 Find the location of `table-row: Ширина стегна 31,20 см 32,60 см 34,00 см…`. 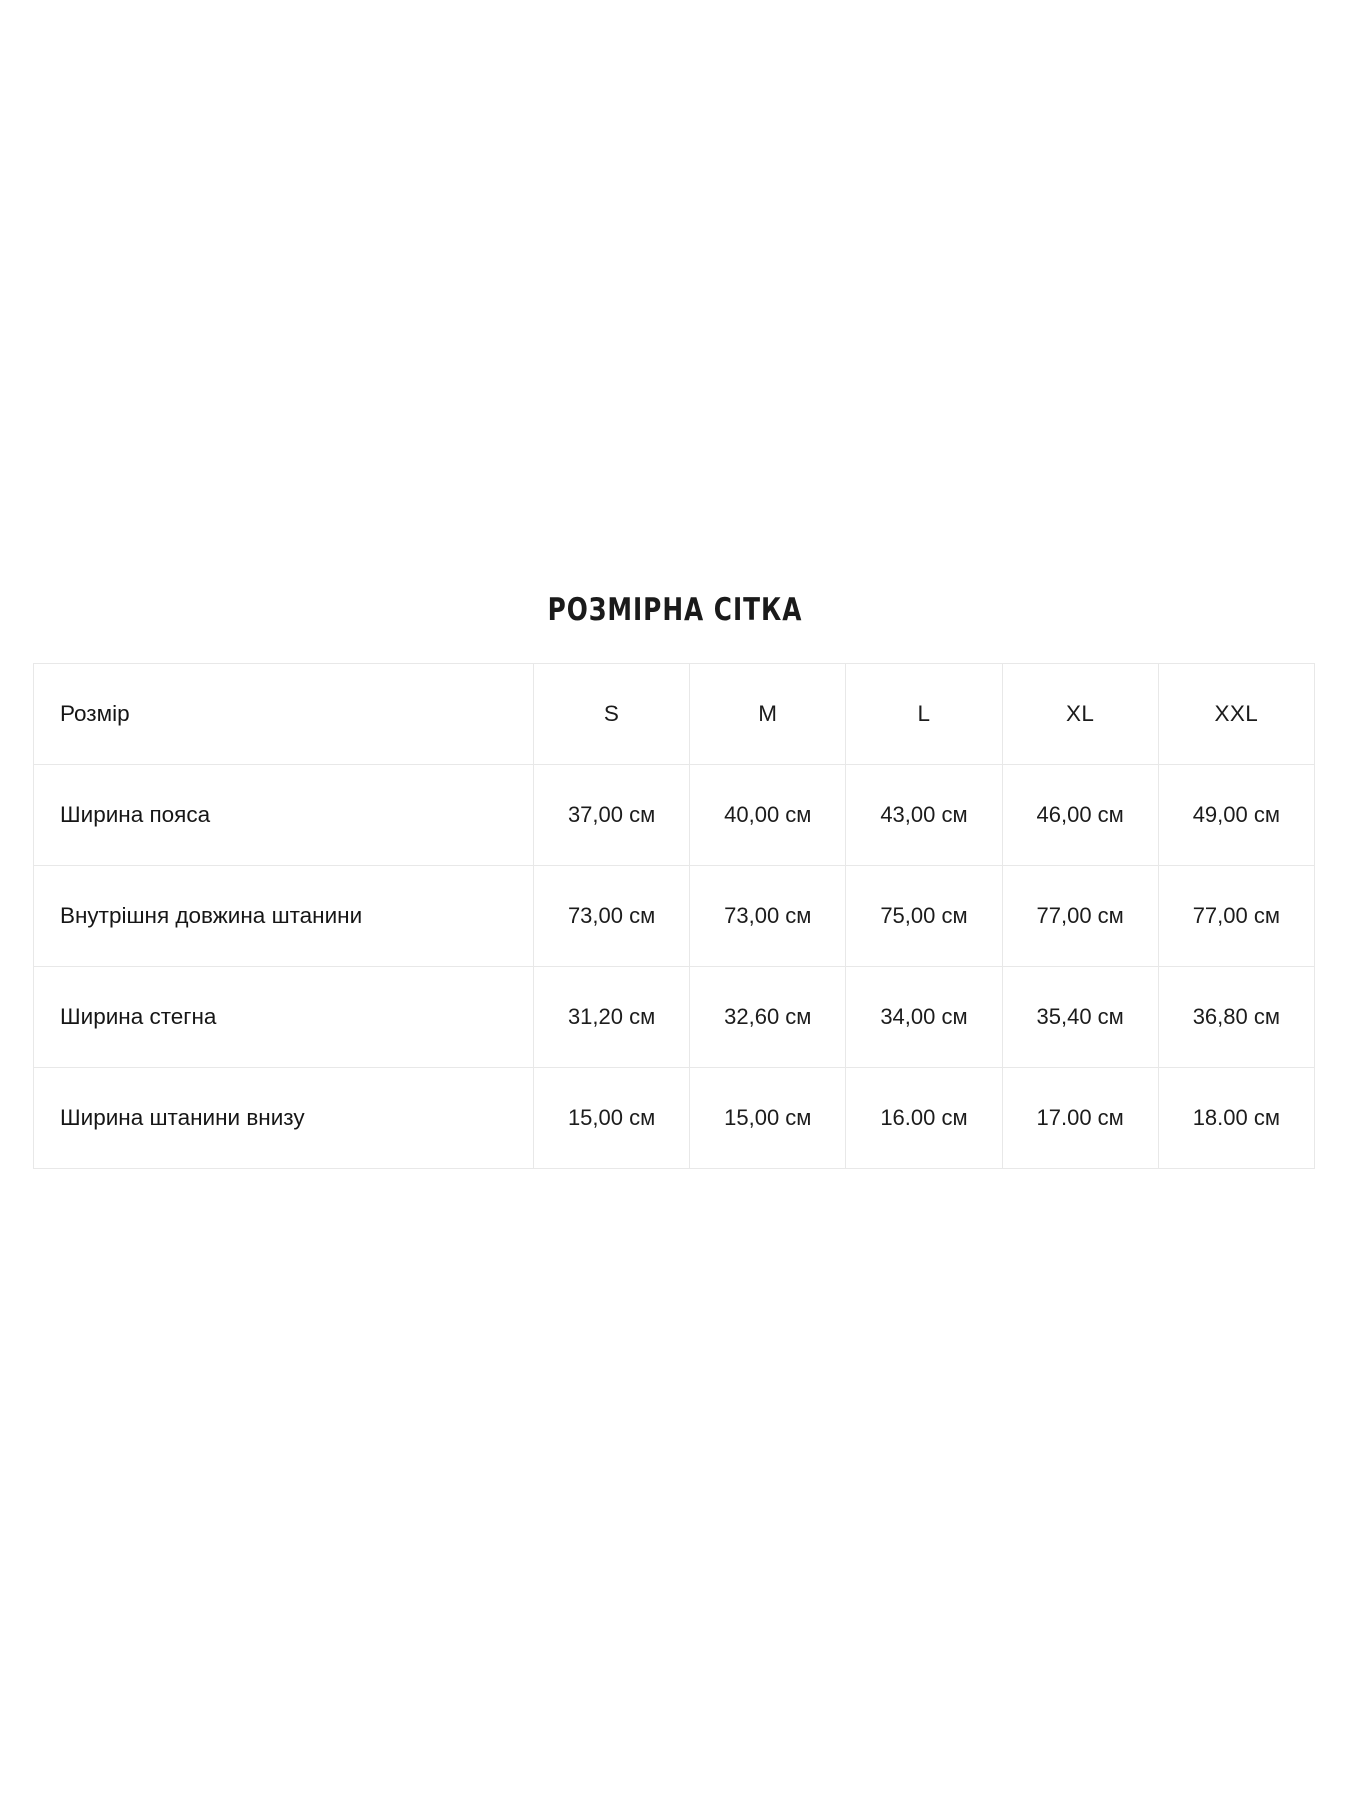

table-row: Ширина стегна 31,20 см 32,60 см 34,00 см… is located at coordinates (674, 1017).